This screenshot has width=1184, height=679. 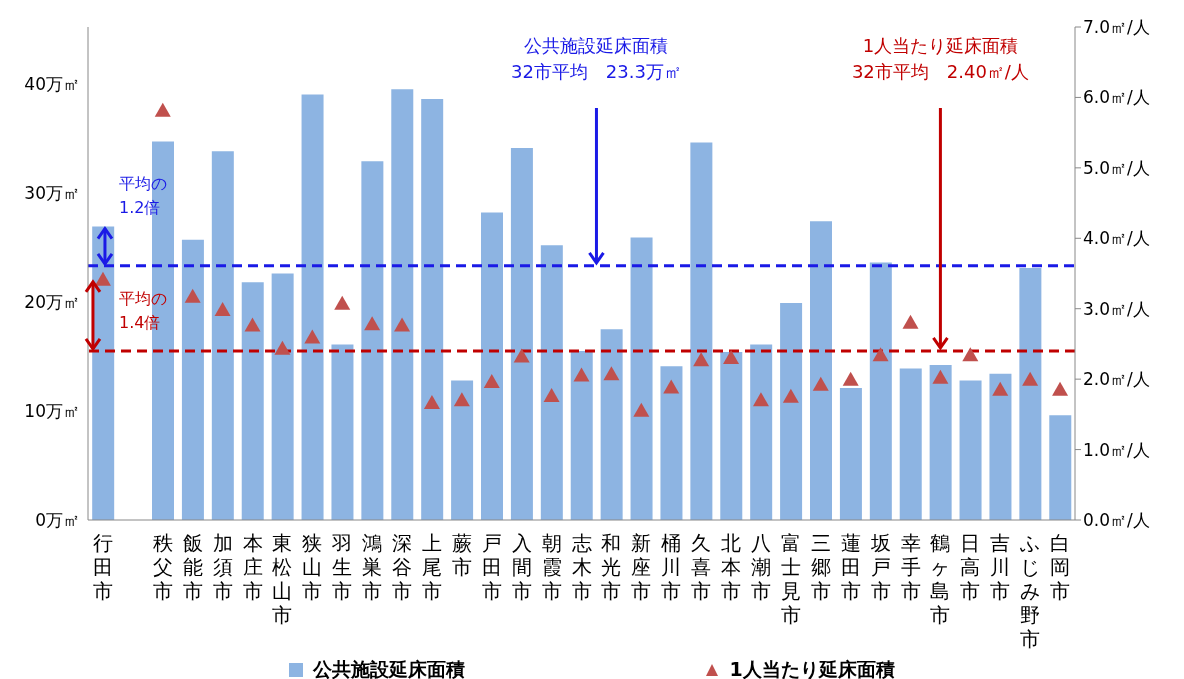 I want to click on y2-tick-label: 0.0㎡/人, so click(x=1116, y=520).